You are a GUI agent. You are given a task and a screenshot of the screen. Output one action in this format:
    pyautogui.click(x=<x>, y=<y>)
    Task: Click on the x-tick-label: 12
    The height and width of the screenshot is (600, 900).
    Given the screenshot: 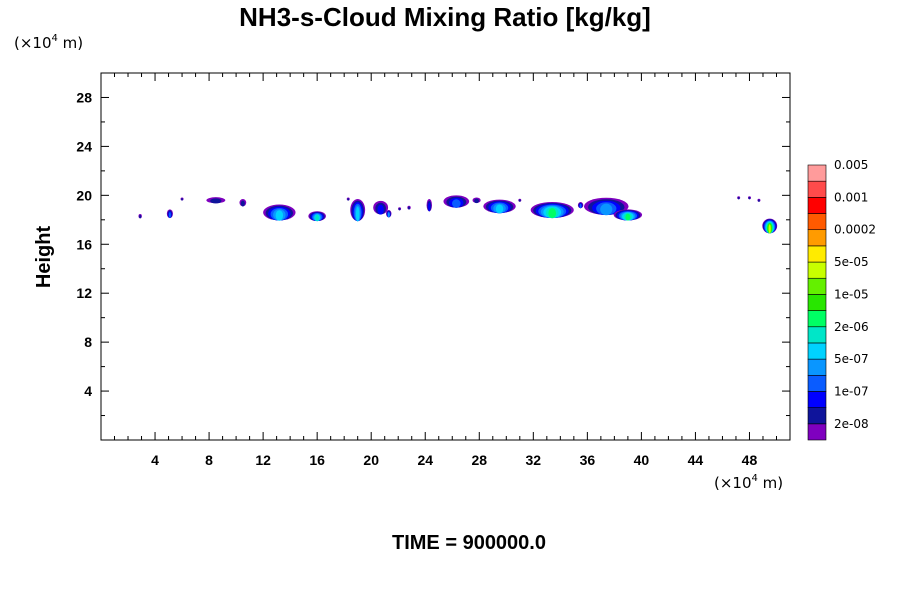 What is the action you would take?
    pyautogui.click(x=263, y=460)
    